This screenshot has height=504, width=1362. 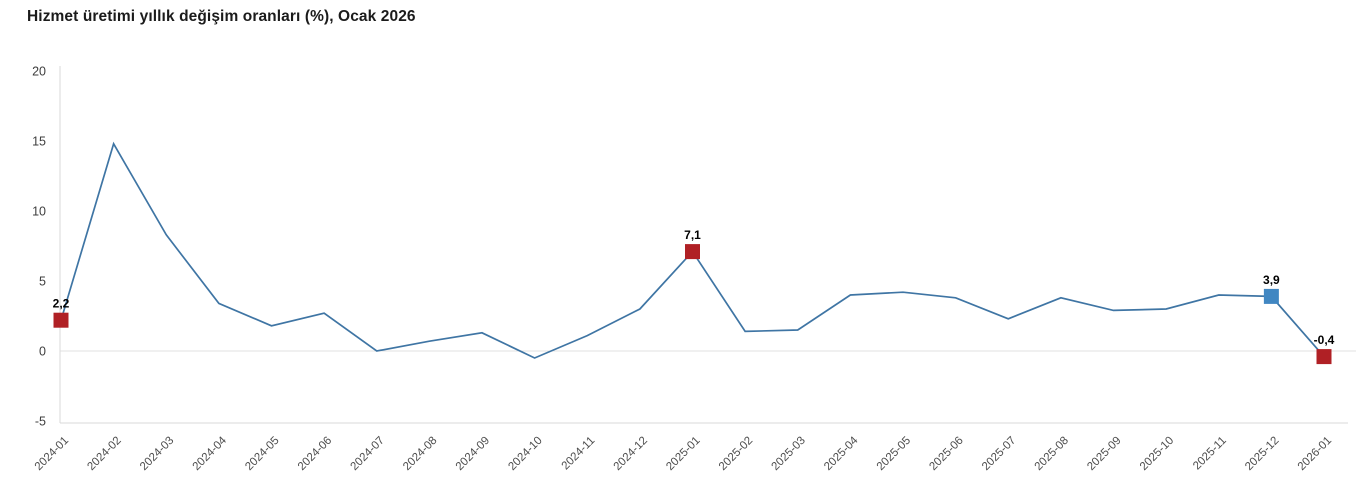 What do you see at coordinates (1262, 454) in the screenshot?
I see `x-axis-label: 2025-12` at bounding box center [1262, 454].